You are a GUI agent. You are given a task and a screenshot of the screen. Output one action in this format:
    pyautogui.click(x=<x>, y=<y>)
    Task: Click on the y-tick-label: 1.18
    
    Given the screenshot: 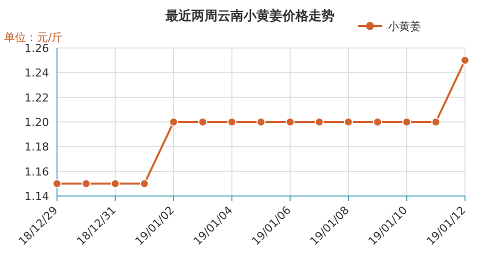 What is the action you would take?
    pyautogui.click(x=36, y=147)
    